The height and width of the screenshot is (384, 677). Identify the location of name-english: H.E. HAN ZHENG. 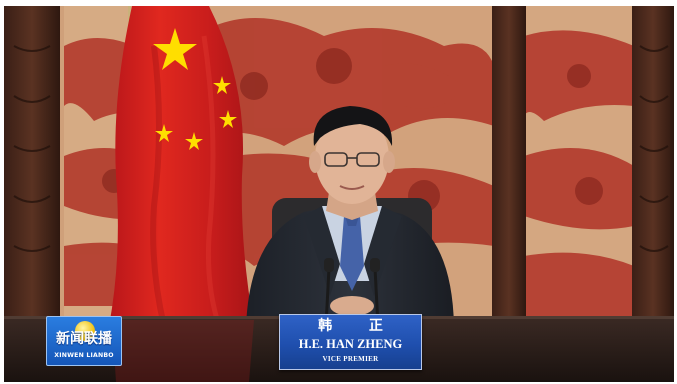
(350, 344).